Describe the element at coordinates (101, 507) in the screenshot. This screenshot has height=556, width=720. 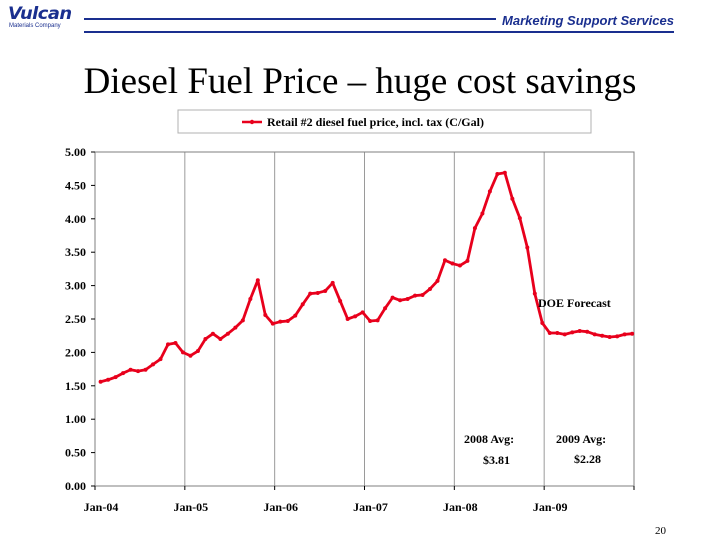
I see `x-tick-label: Jan-04` at that location.